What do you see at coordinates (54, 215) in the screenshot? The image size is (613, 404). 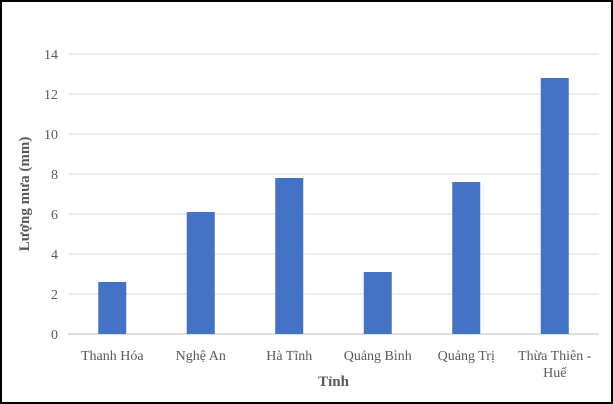 I see `y-tick-label: 6` at bounding box center [54, 215].